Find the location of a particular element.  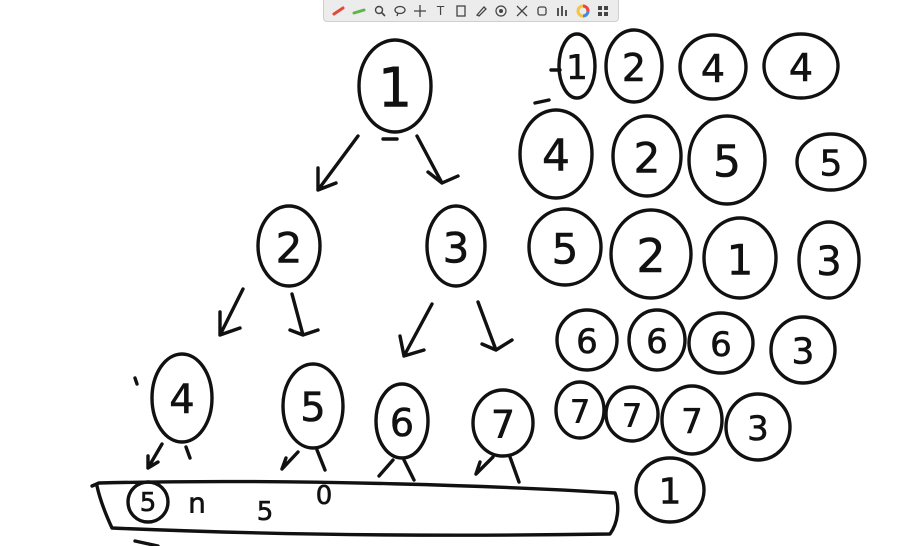

zoom-icon is located at coordinates (379, 10).